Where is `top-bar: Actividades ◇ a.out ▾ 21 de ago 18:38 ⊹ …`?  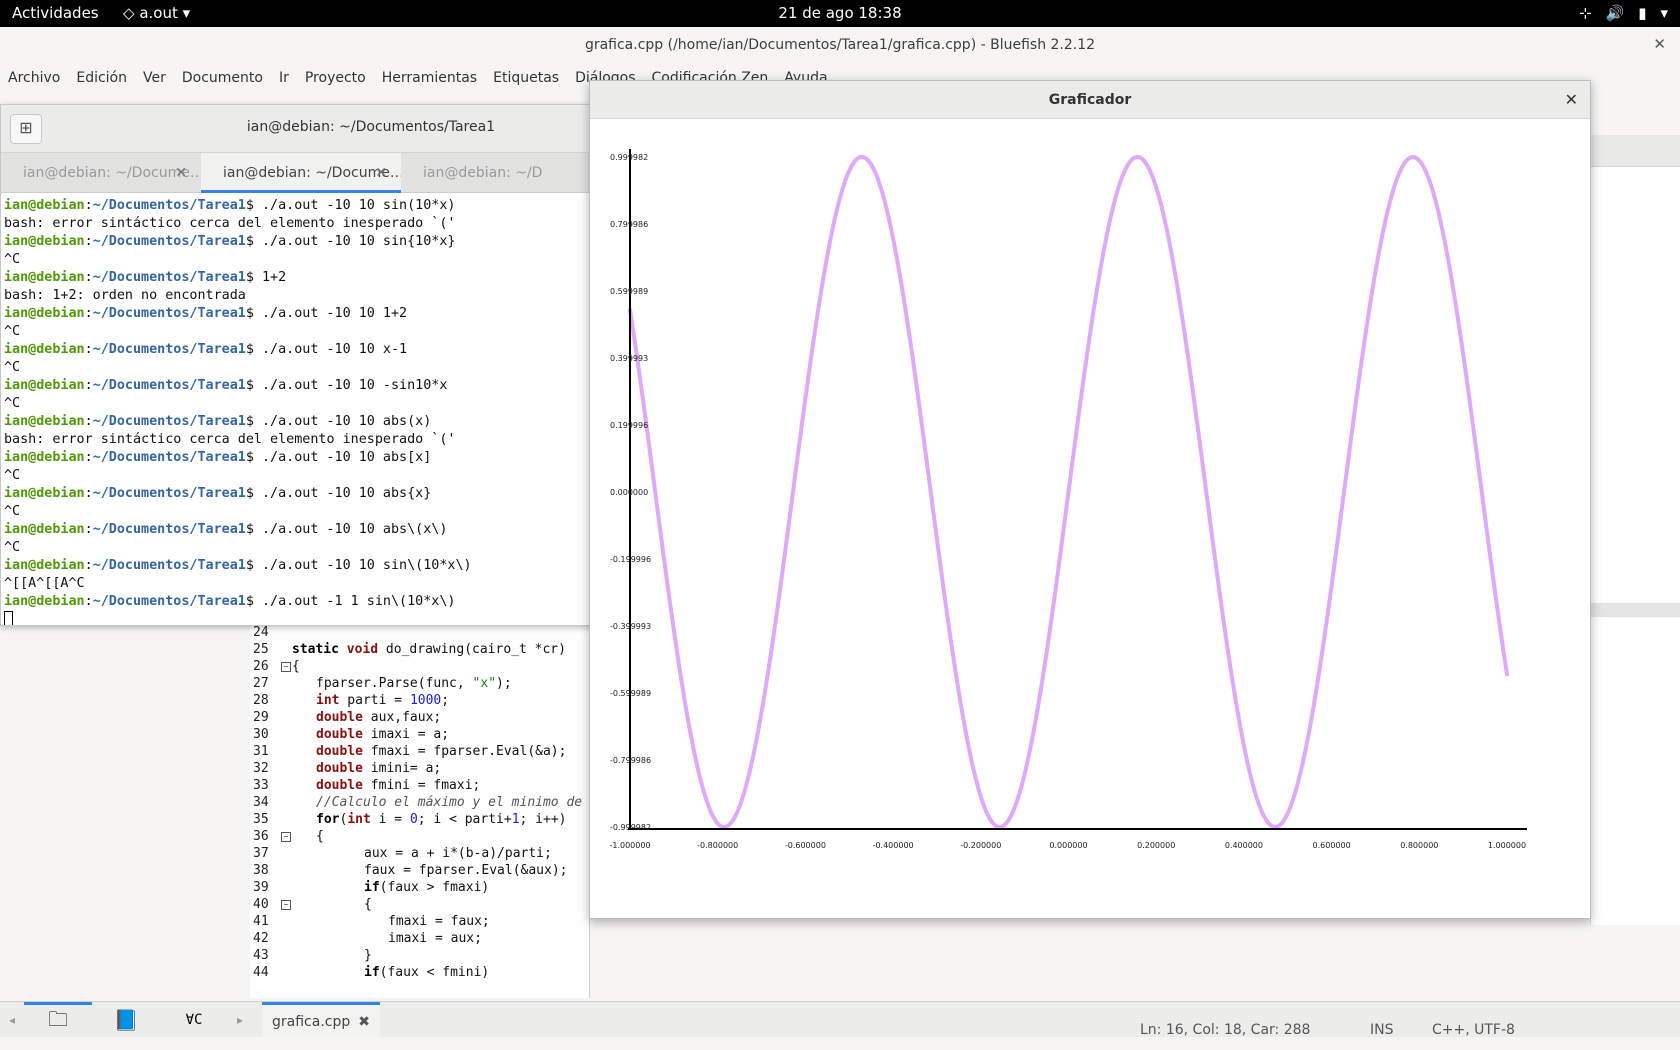
top-bar: Actividades ◇ a.out ▾ 21 de ago 18:38 ⊹ … is located at coordinates (840, 13).